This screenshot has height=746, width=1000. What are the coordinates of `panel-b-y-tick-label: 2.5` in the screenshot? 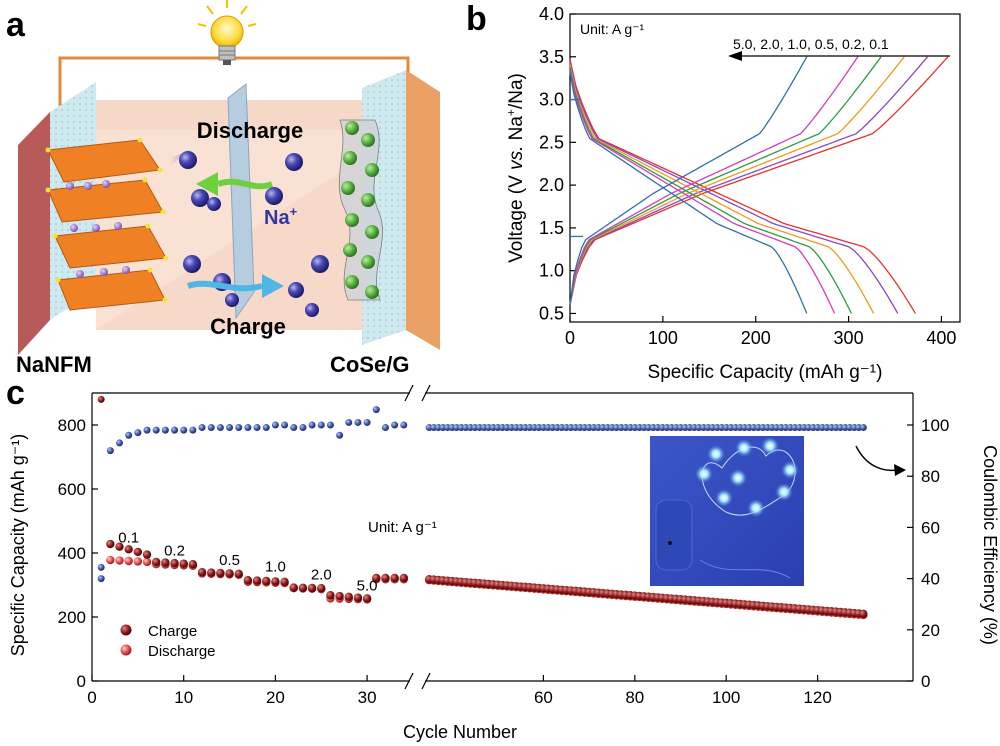 It's located at (551, 142).